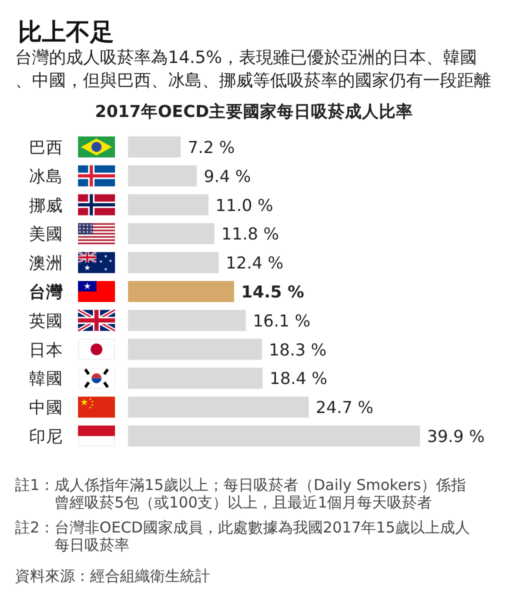  Describe the element at coordinates (112, 576) in the screenshot. I see `source-note: 資料來源：經合組織衛生統計` at that location.